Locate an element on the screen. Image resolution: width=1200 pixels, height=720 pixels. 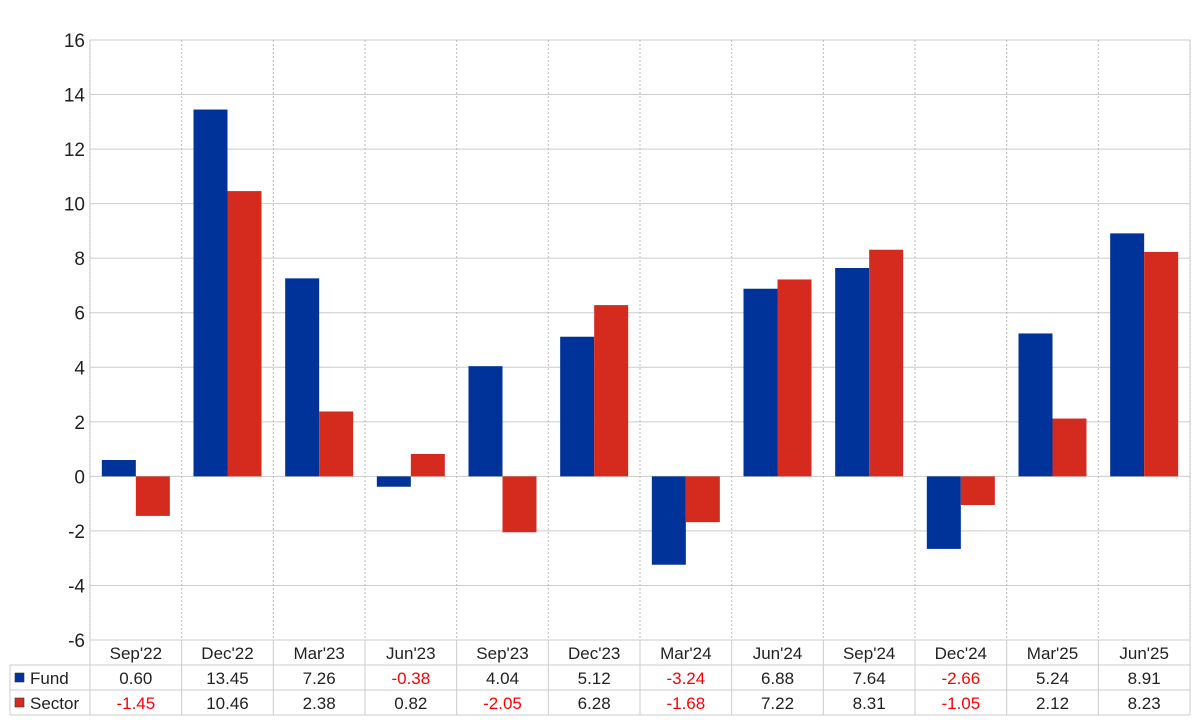
y-tick-label: 0 is located at coordinates (79, 477).